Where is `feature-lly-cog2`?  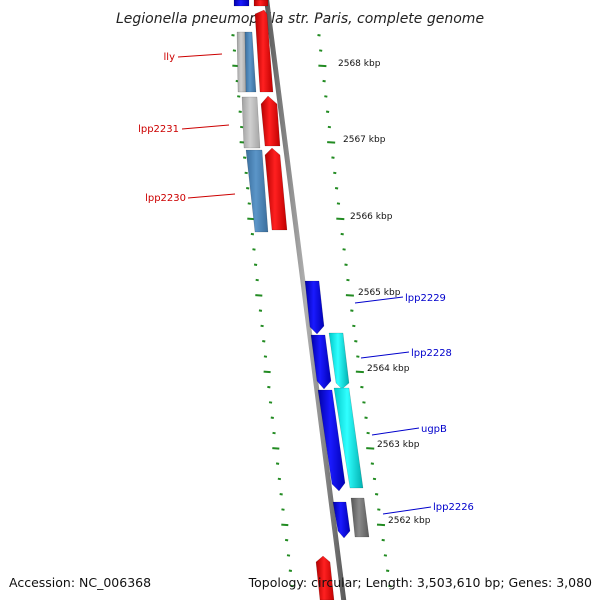
feature-lly-cog2 is located at coordinates (241, 62).